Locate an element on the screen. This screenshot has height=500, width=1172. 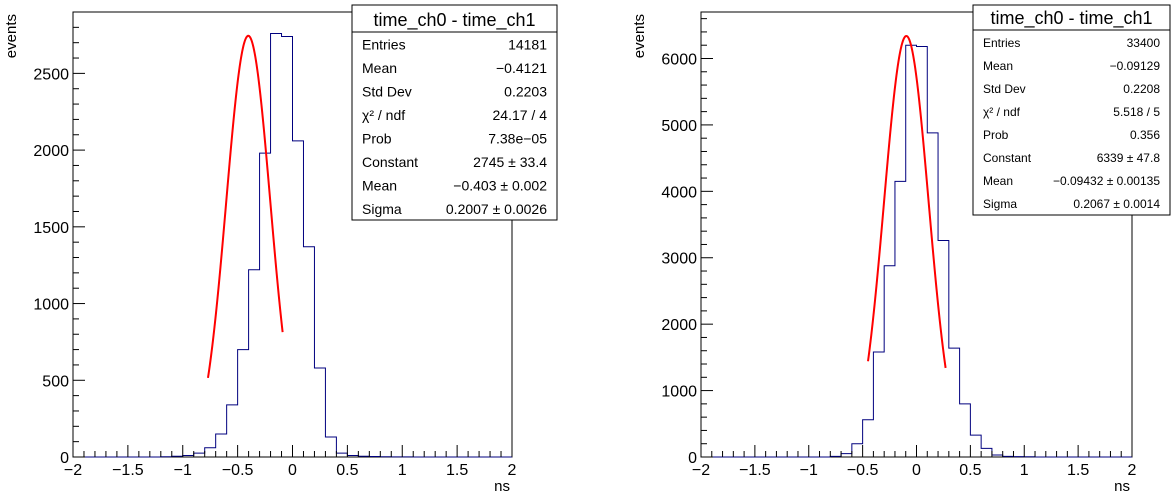
stats-row-value: 24.17 / 4 is located at coordinates (520, 115).